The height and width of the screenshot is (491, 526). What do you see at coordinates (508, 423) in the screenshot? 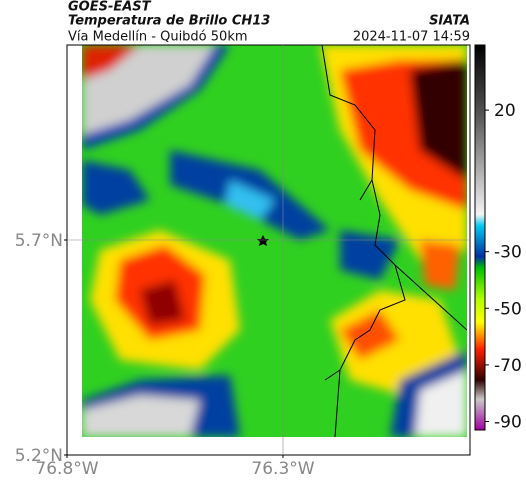
I see `colorbar-tick-label: -90` at bounding box center [508, 423].